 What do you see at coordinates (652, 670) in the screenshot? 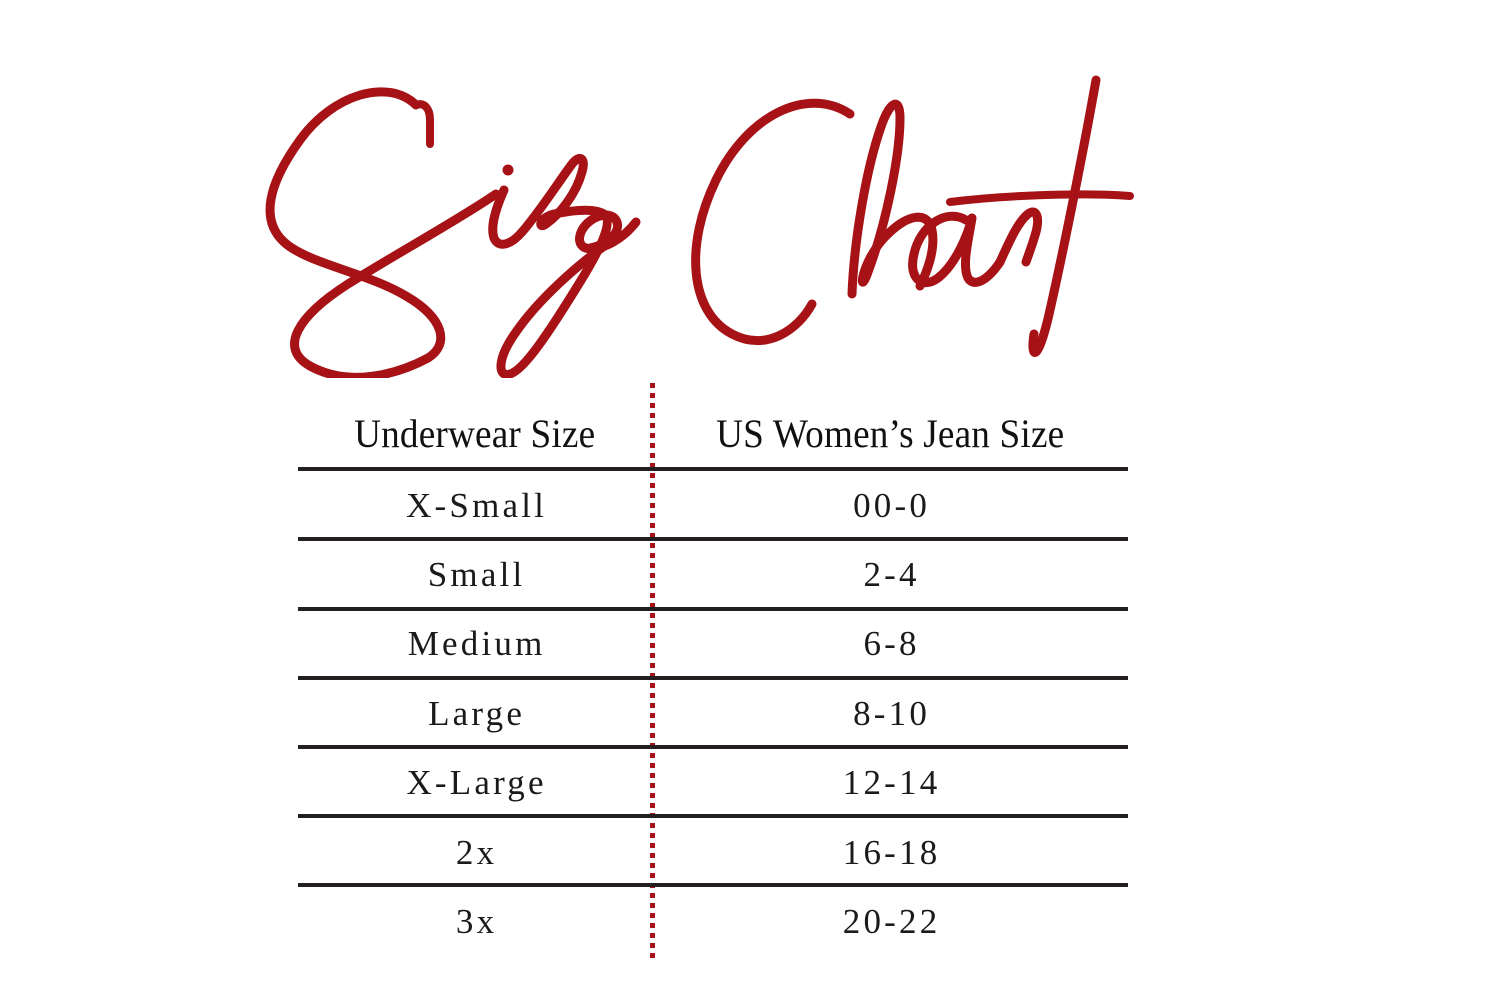
I see `vertical-dotted-divider` at bounding box center [652, 670].